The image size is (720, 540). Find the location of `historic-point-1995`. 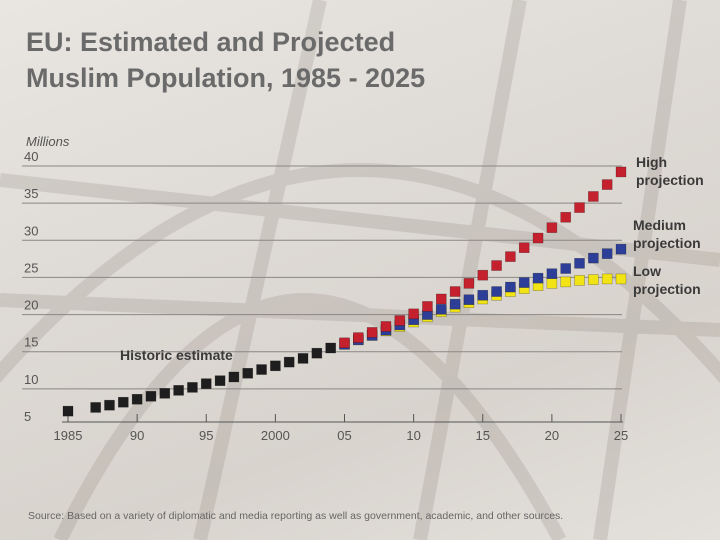

historic-point-1995 is located at coordinates (206, 383).